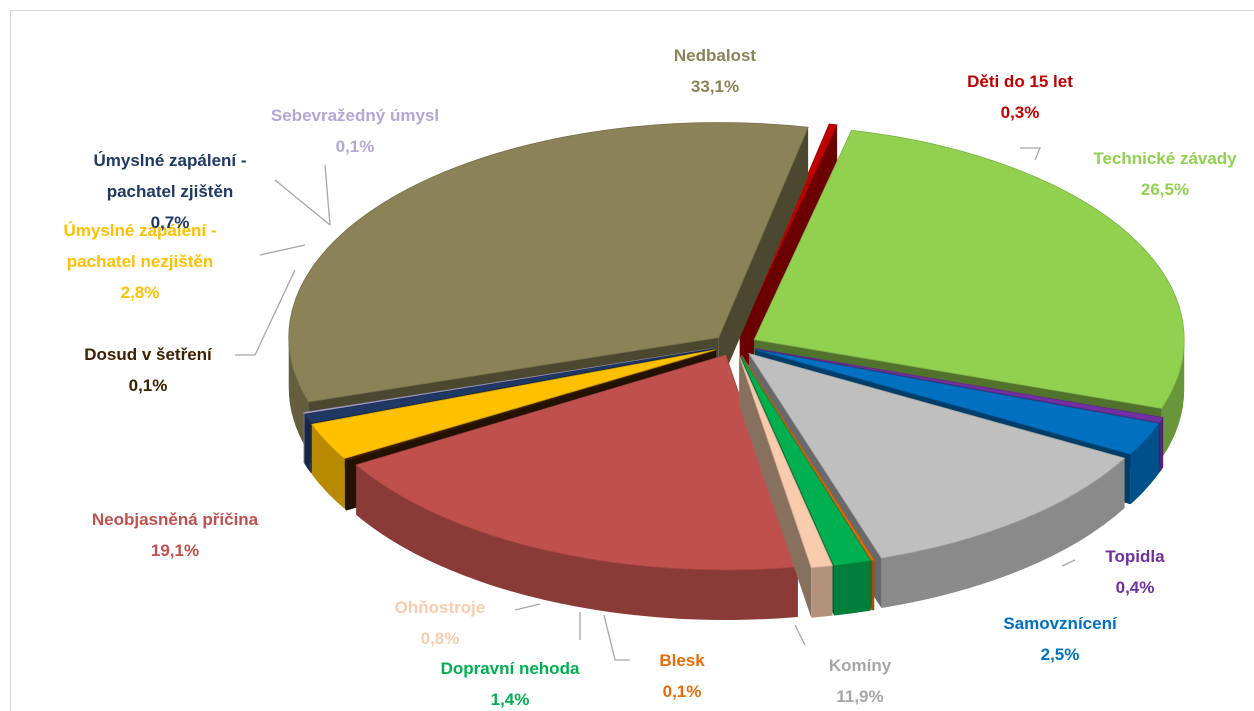 The width and height of the screenshot is (1254, 711). I want to click on category-label: Komíny, so click(860, 665).